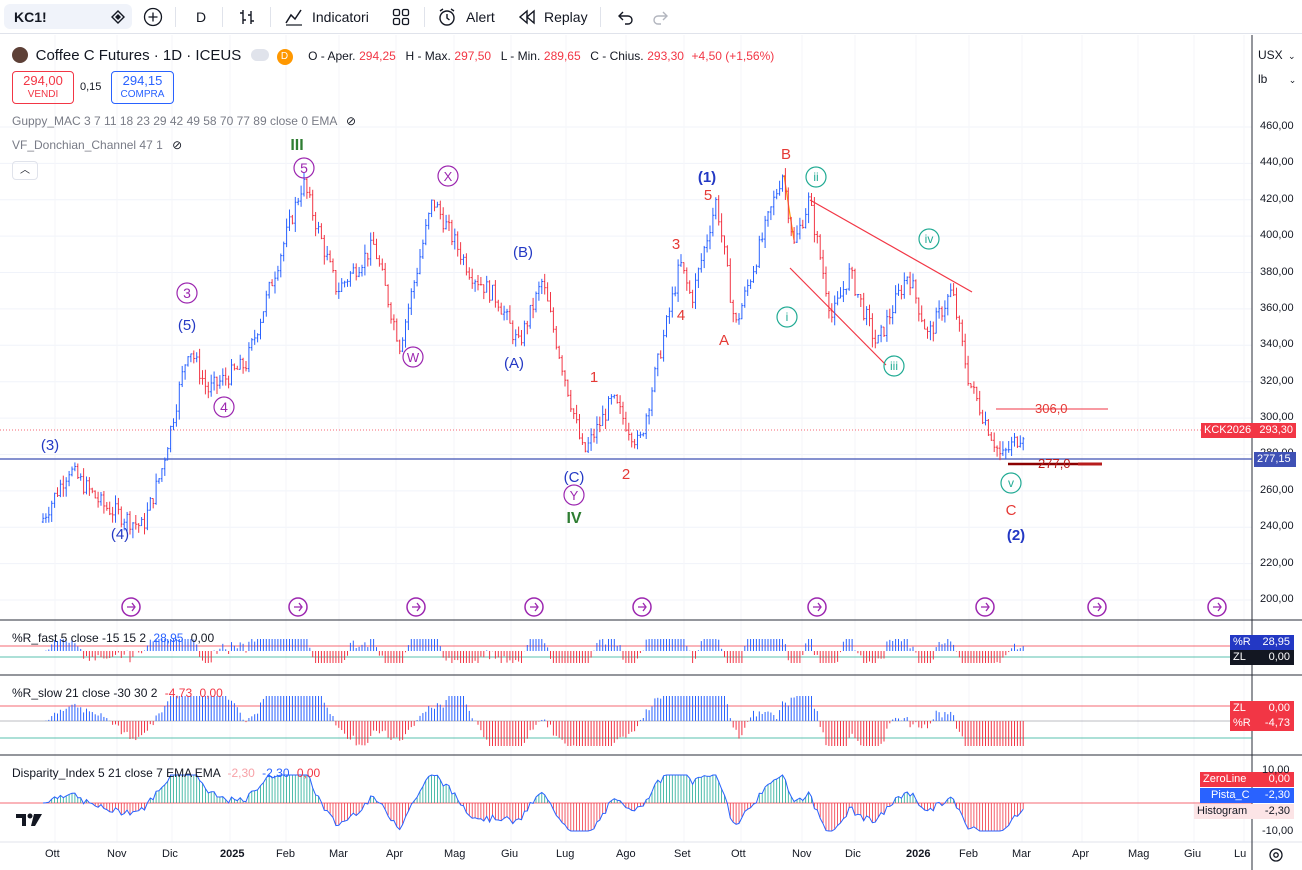 The height and width of the screenshot is (870, 1302). What do you see at coordinates (1051, 408) in the screenshot?
I see `line-306-label: 306,0` at bounding box center [1051, 408].